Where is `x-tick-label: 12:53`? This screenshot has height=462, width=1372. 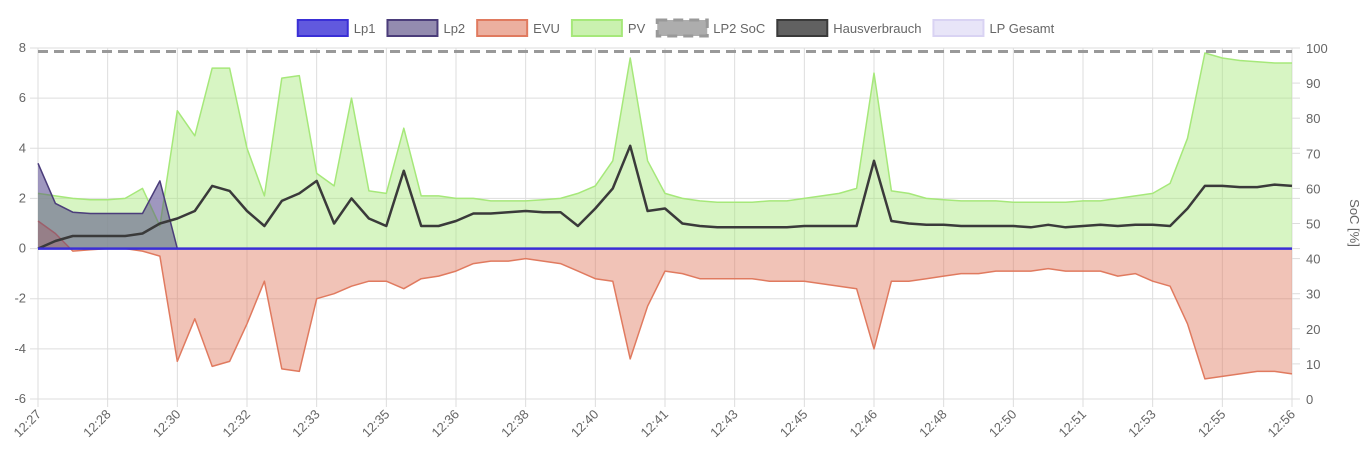
x-tick-label: 12:53 is located at coordinates (1142, 424).